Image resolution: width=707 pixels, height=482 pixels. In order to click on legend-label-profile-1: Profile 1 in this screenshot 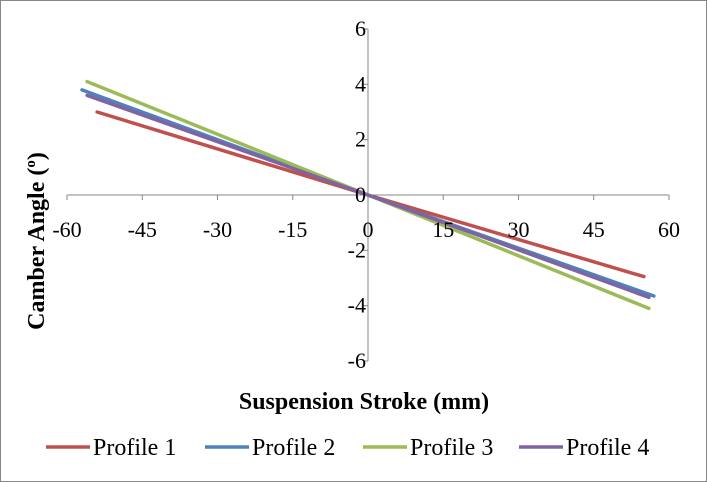, I will do `click(134, 448)`.